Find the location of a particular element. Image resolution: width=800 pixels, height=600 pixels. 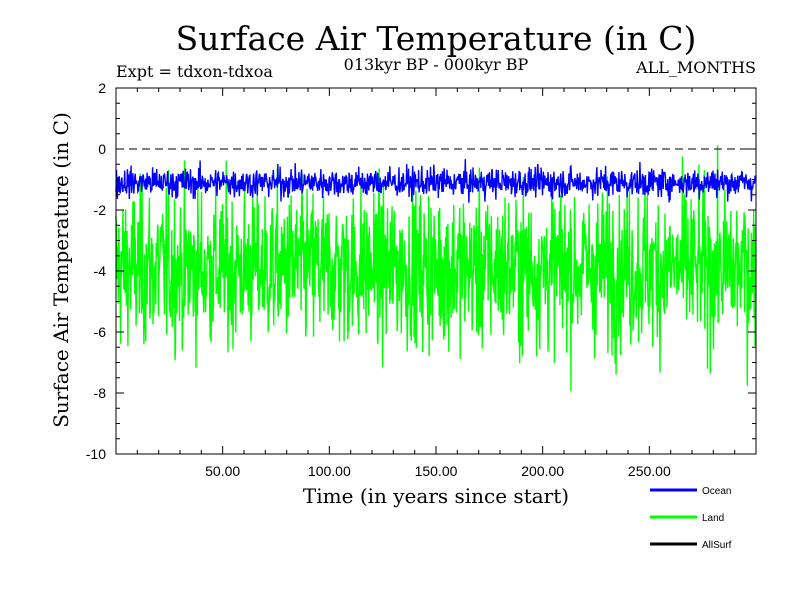

months-label: ALL_MONTHS is located at coordinates (695, 67).